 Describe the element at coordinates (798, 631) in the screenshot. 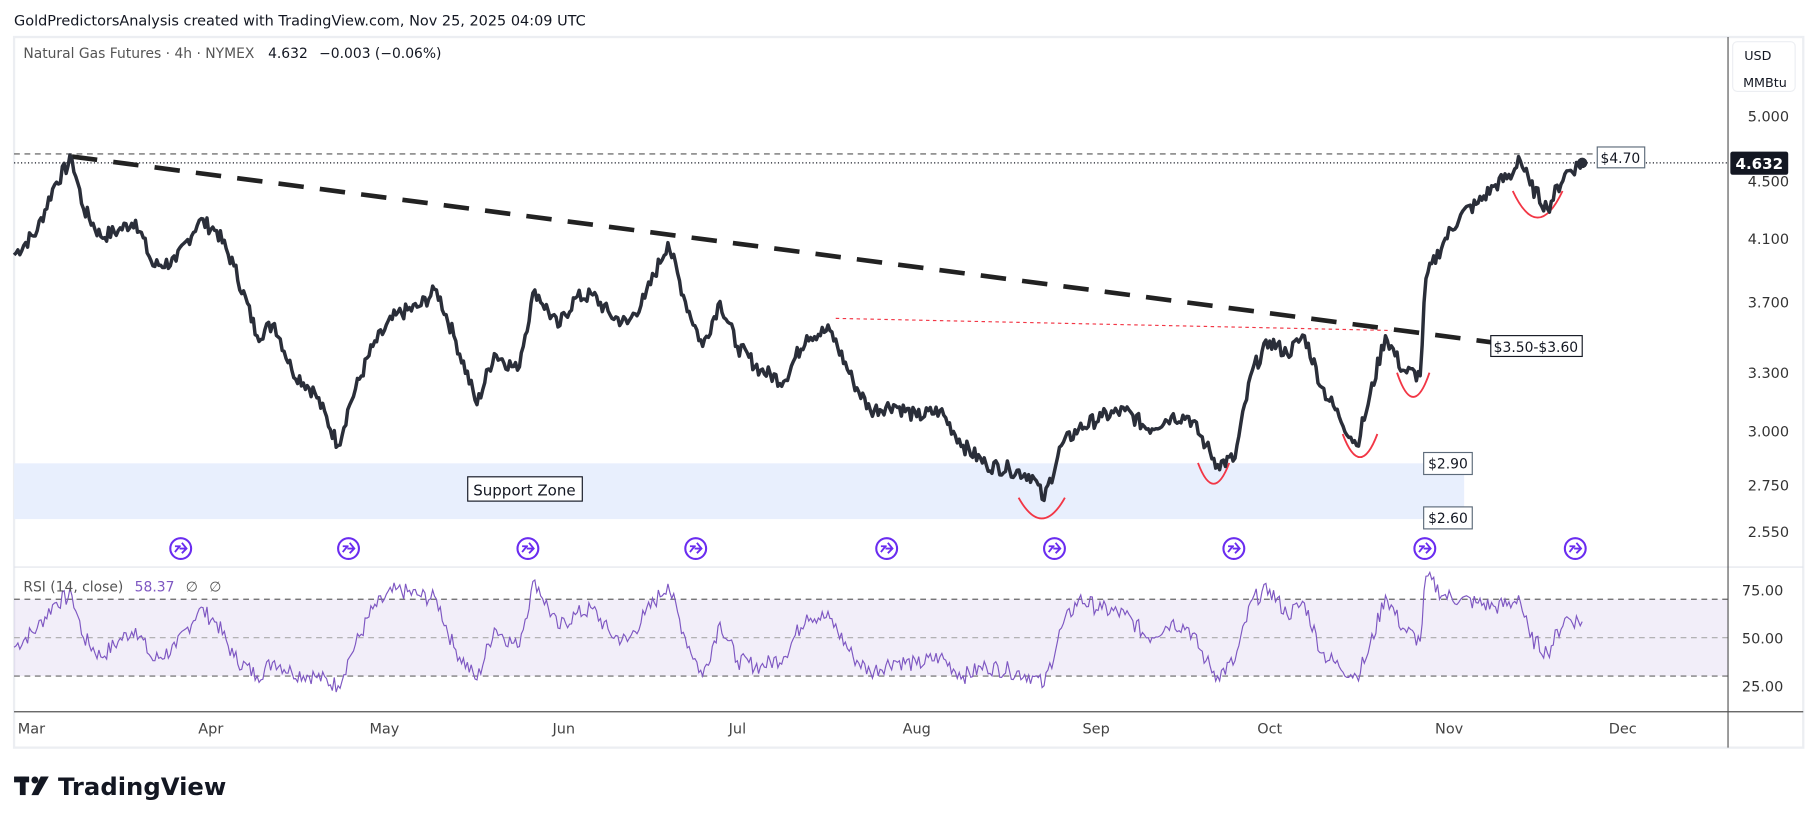

I see `rsi-line` at that location.